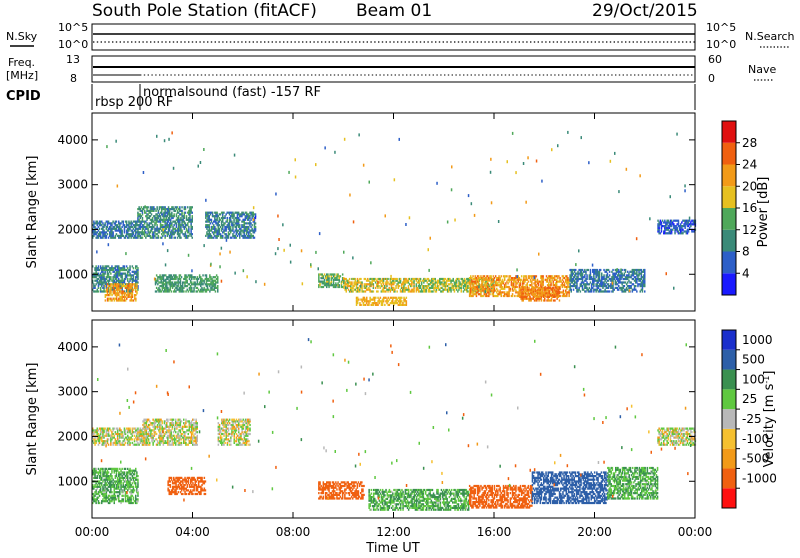 The width and height of the screenshot is (800, 558). I want to click on velocity-colorbar-tick-label: 500, so click(753, 360).